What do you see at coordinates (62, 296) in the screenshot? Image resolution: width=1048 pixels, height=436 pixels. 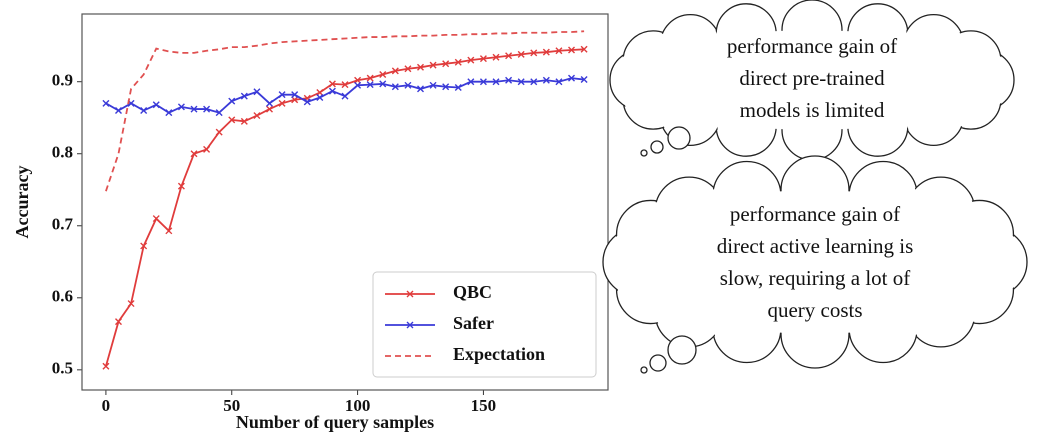 I see `y-tick-label: 0.6` at bounding box center [62, 296].